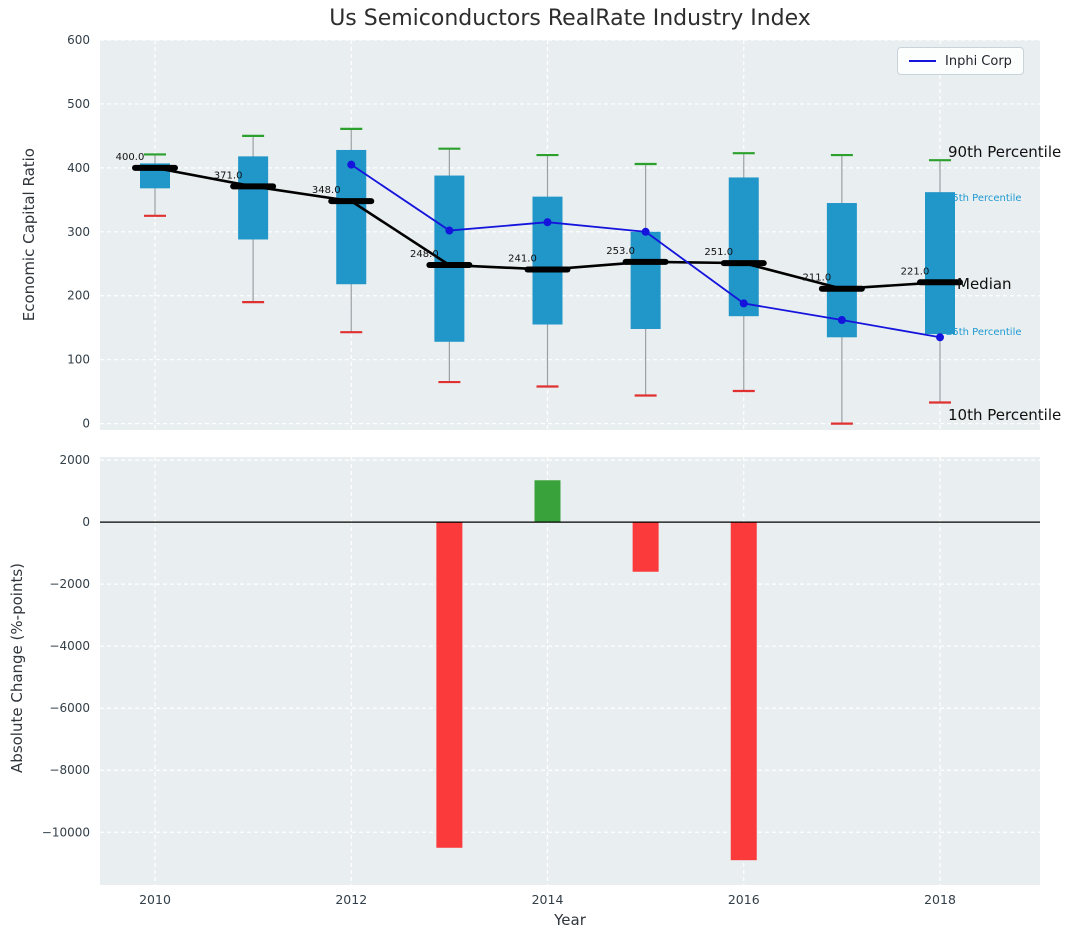 This screenshot has width=1086, height=942. I want to click on x-tick-2014: 2014, so click(548, 899).